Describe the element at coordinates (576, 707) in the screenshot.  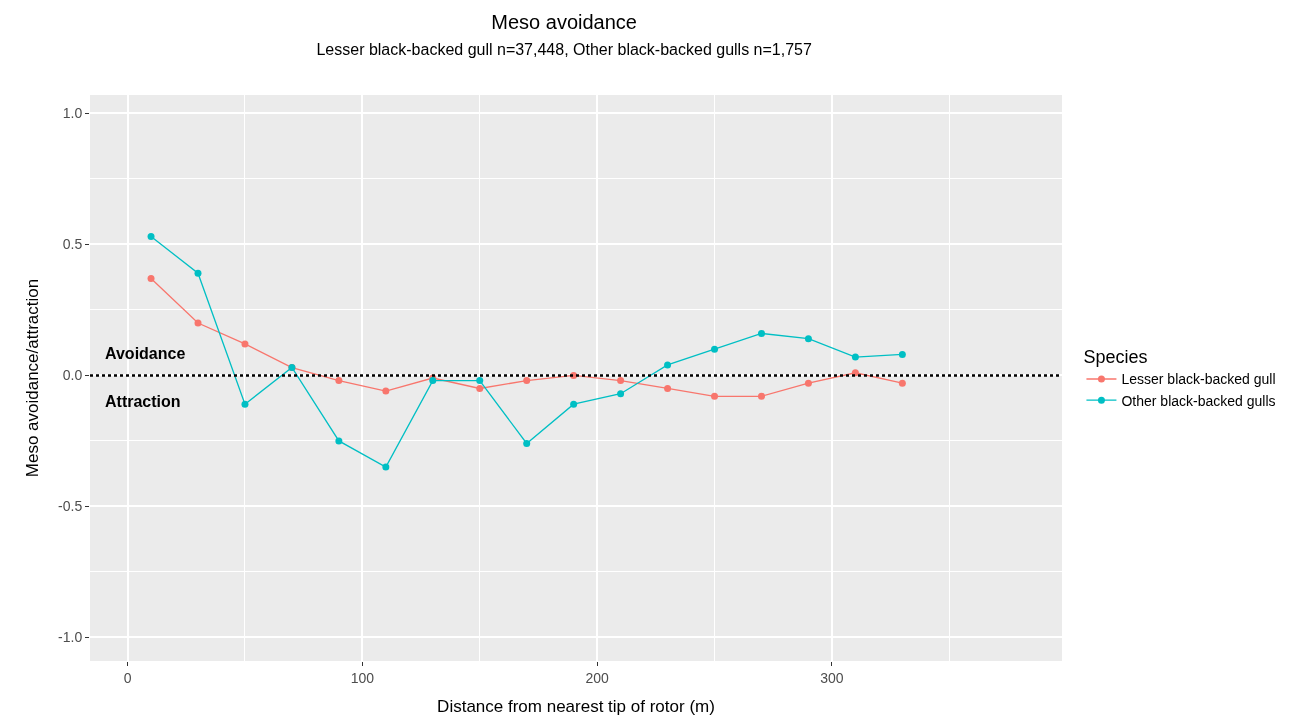
I see `x-axis-title: Distance from nearest tip of rotor (m)` at that location.